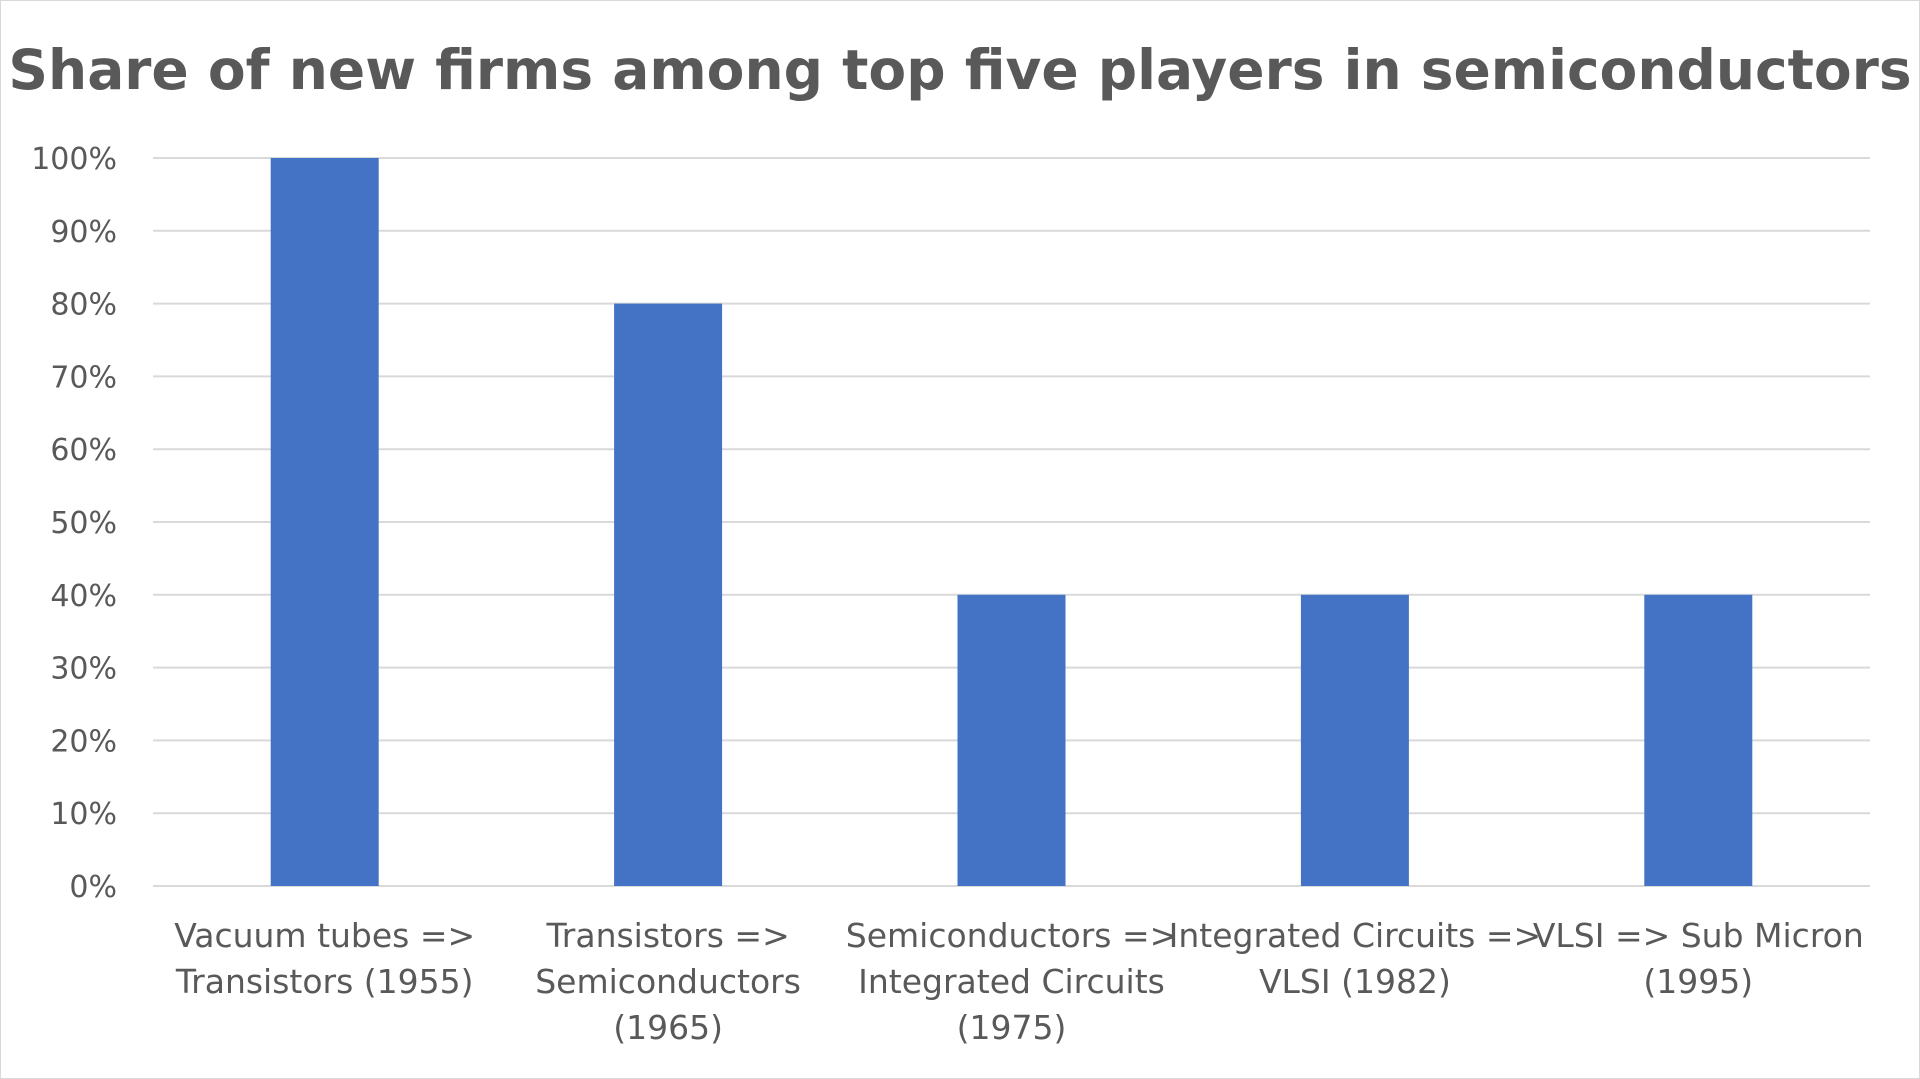  Describe the element at coordinates (83, 377) in the screenshot. I see `y-tick-label: 70%` at that location.